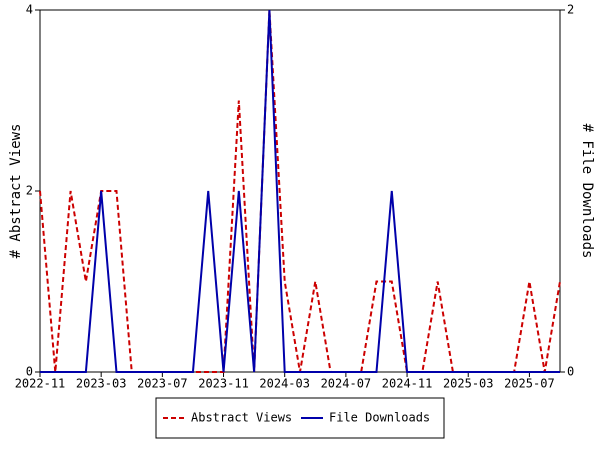 Image resolution: width=600 pixels, height=450 pixels. Describe the element at coordinates (379, 418) in the screenshot. I see `legend-label: File Downloads` at that location.